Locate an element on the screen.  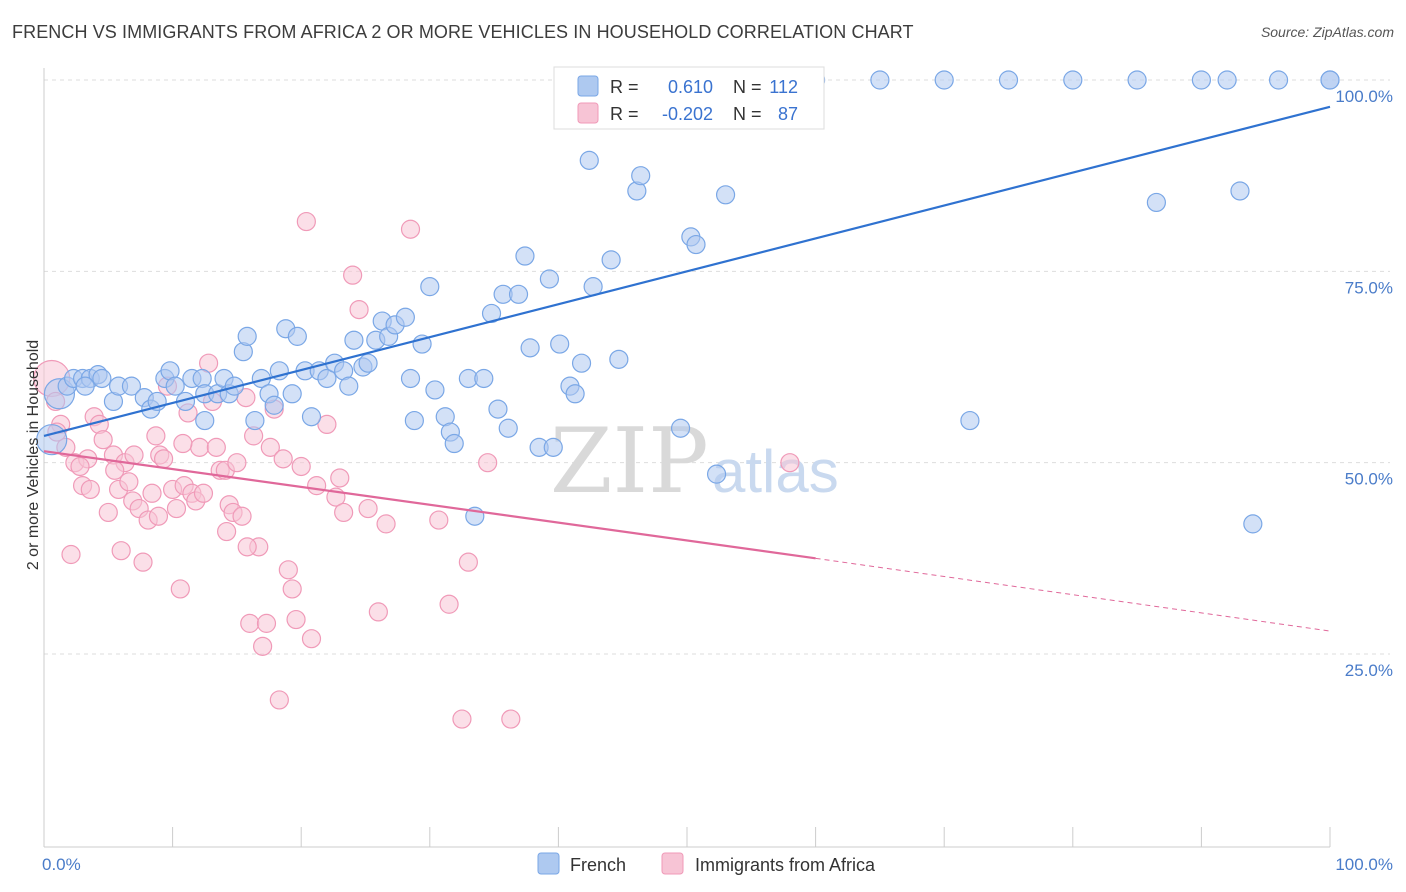
africa-trend-extension is located at coordinates (1073, 594).